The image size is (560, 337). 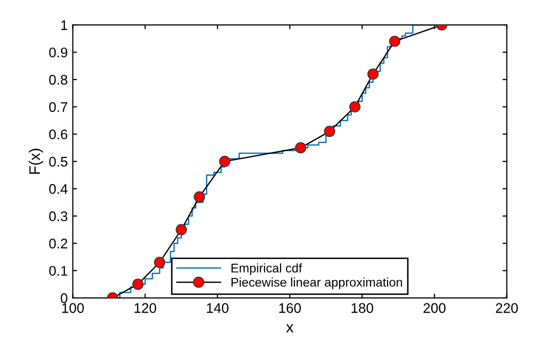 What do you see at coordinates (363, 308) in the screenshot?
I see `x-tick-label: 180` at bounding box center [363, 308].